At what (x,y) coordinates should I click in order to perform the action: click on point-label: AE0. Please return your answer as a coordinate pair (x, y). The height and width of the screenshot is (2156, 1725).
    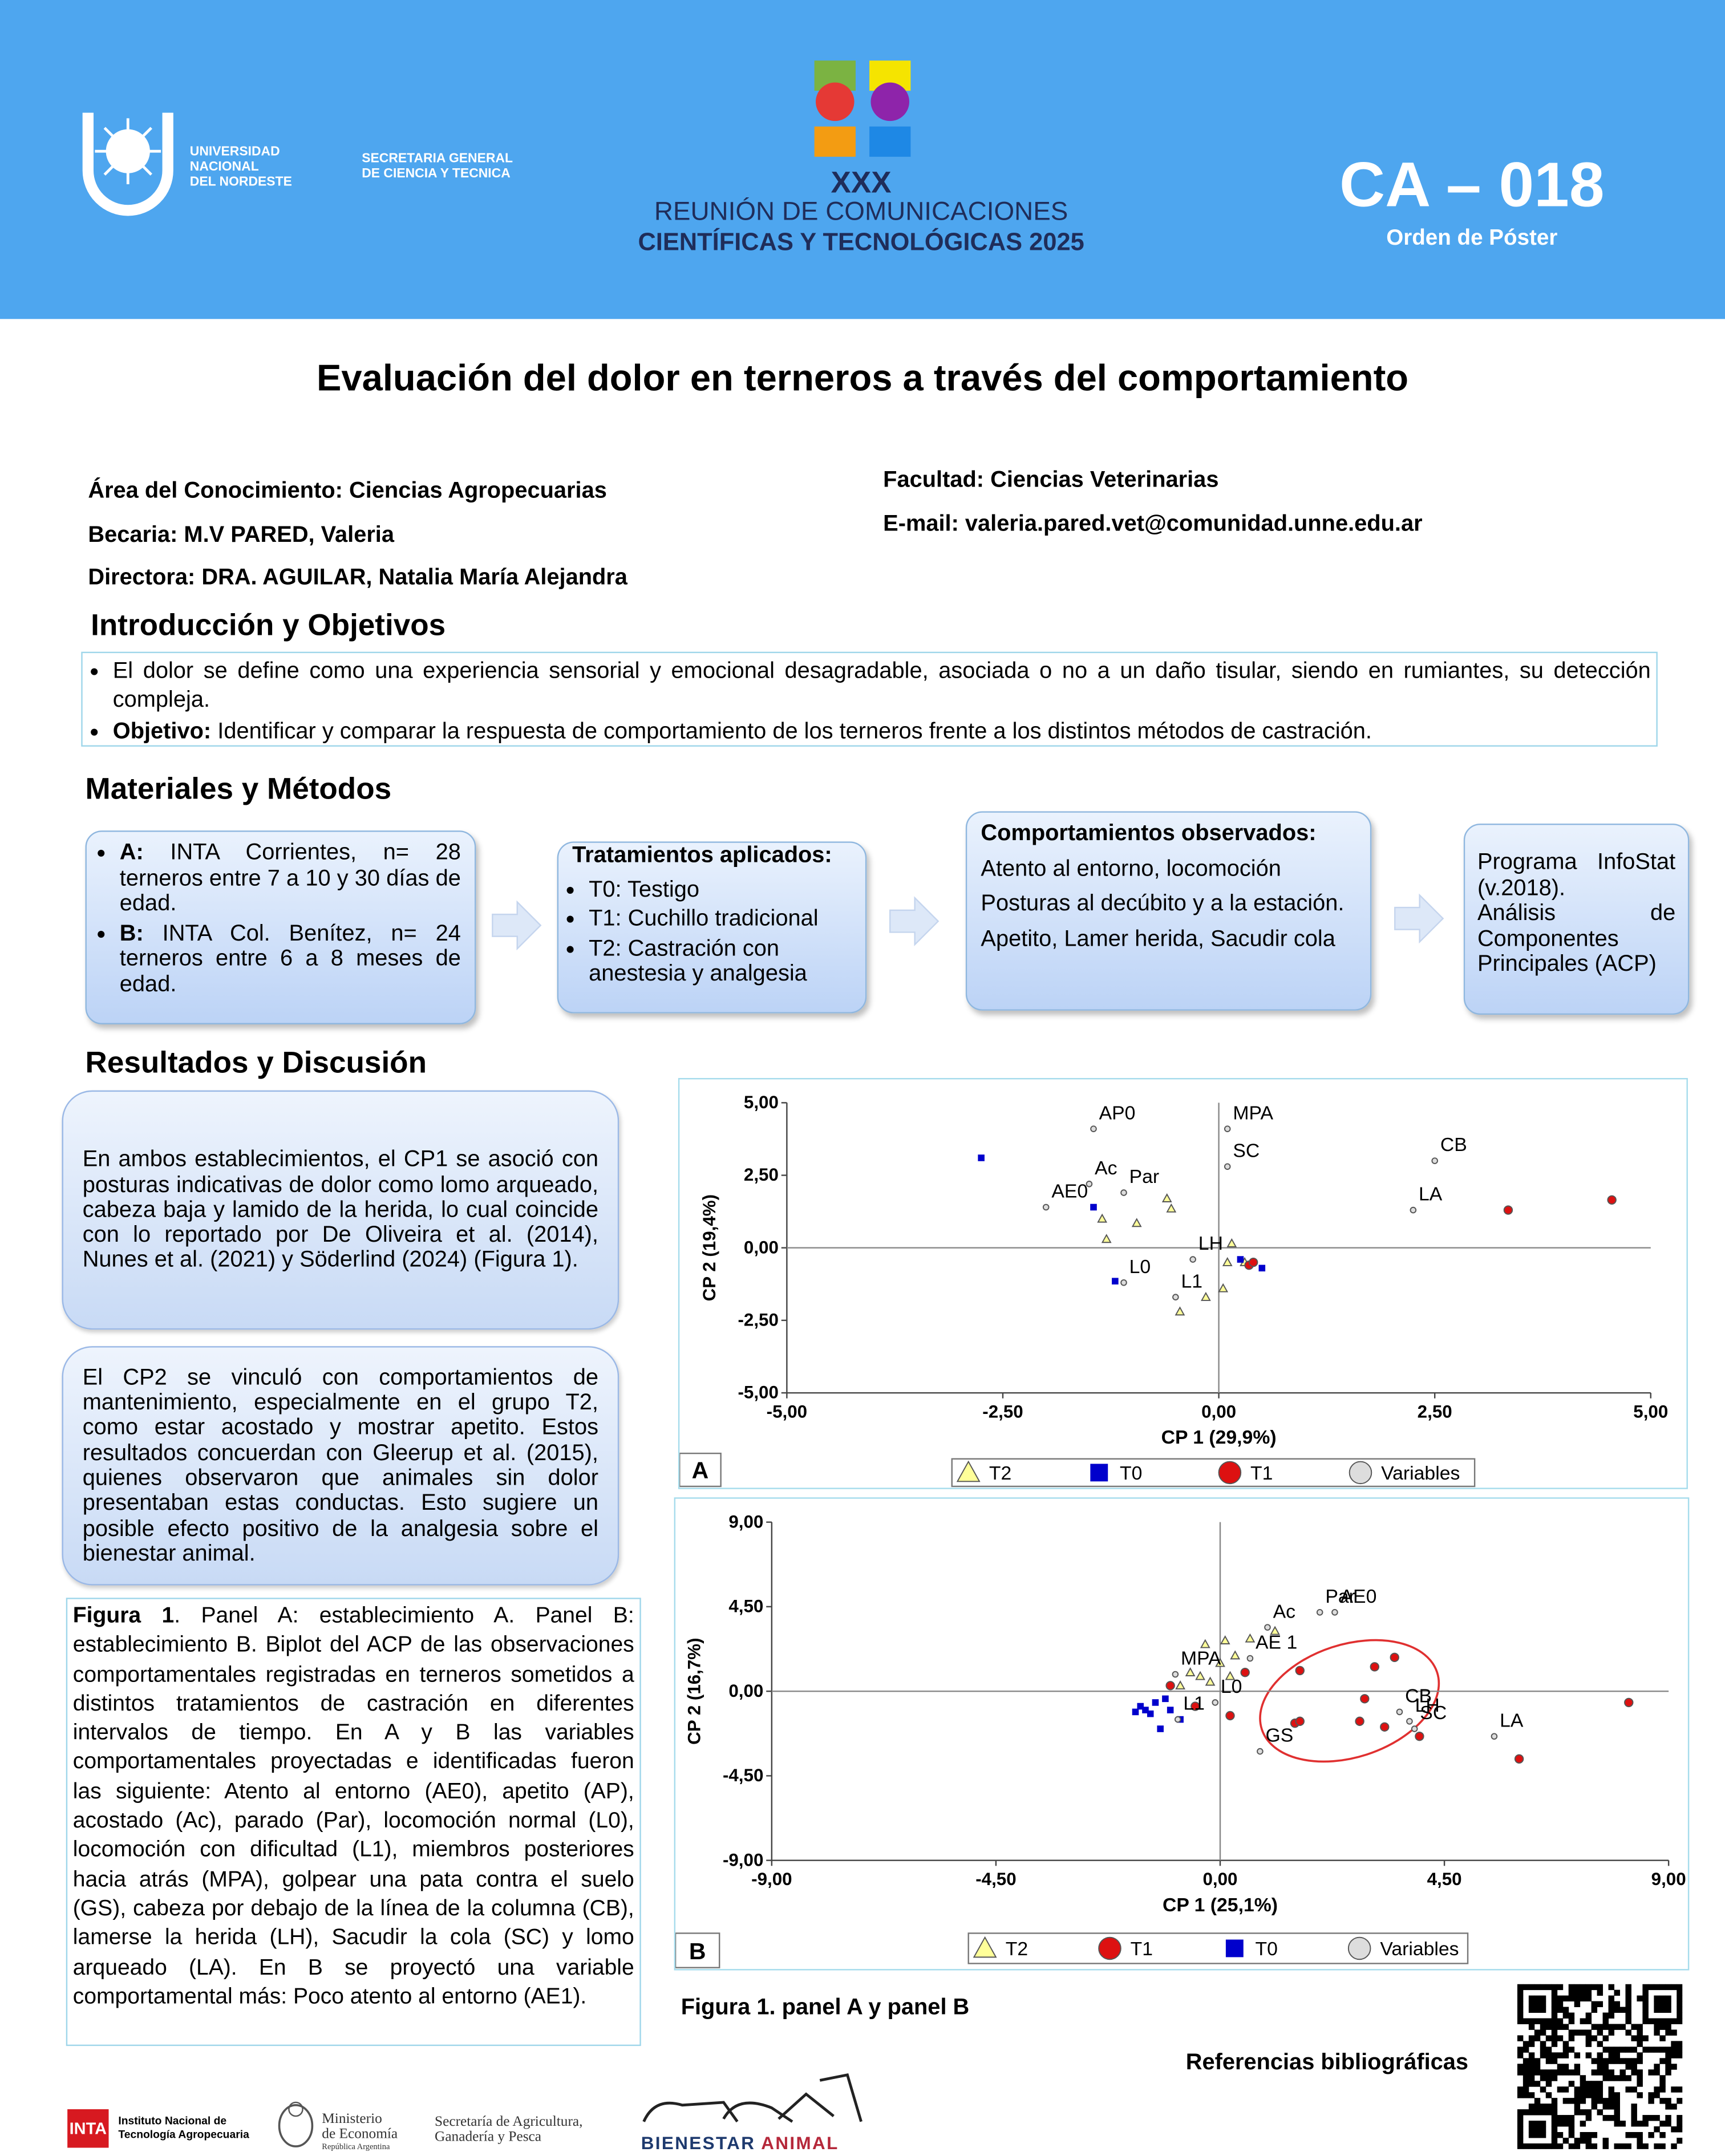
    Looking at the image, I should click on (1359, 1597).